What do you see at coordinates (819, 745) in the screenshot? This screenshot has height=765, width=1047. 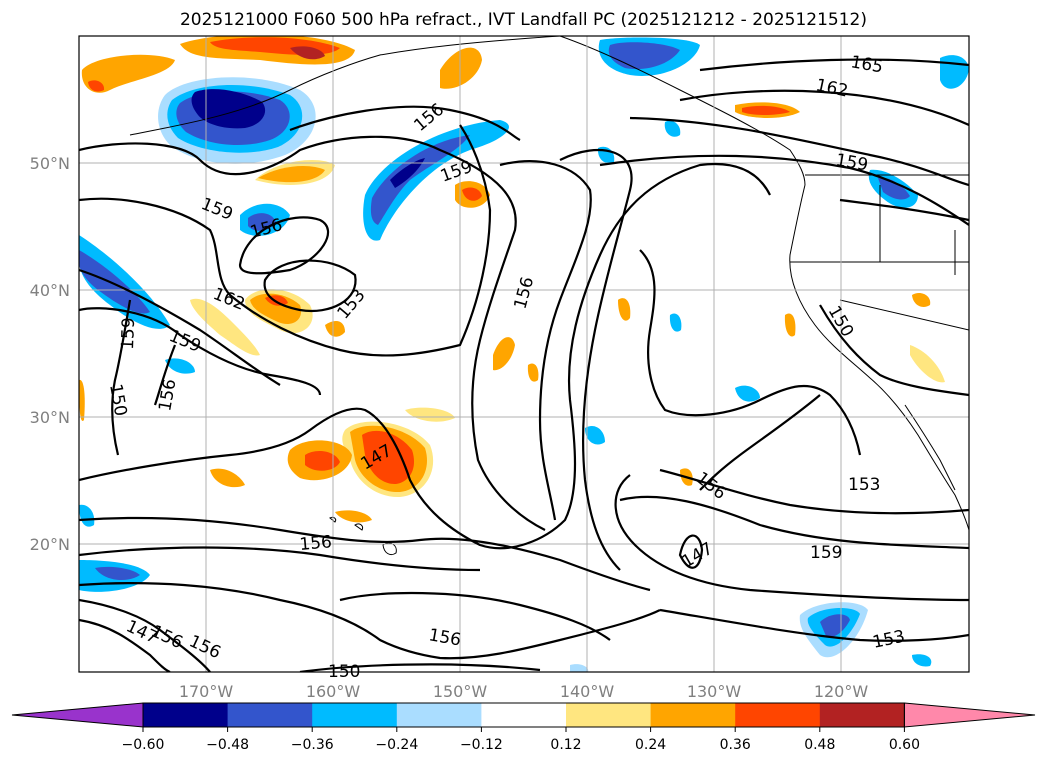 I see `colorbar-tick-label: 0.48` at bounding box center [819, 745].